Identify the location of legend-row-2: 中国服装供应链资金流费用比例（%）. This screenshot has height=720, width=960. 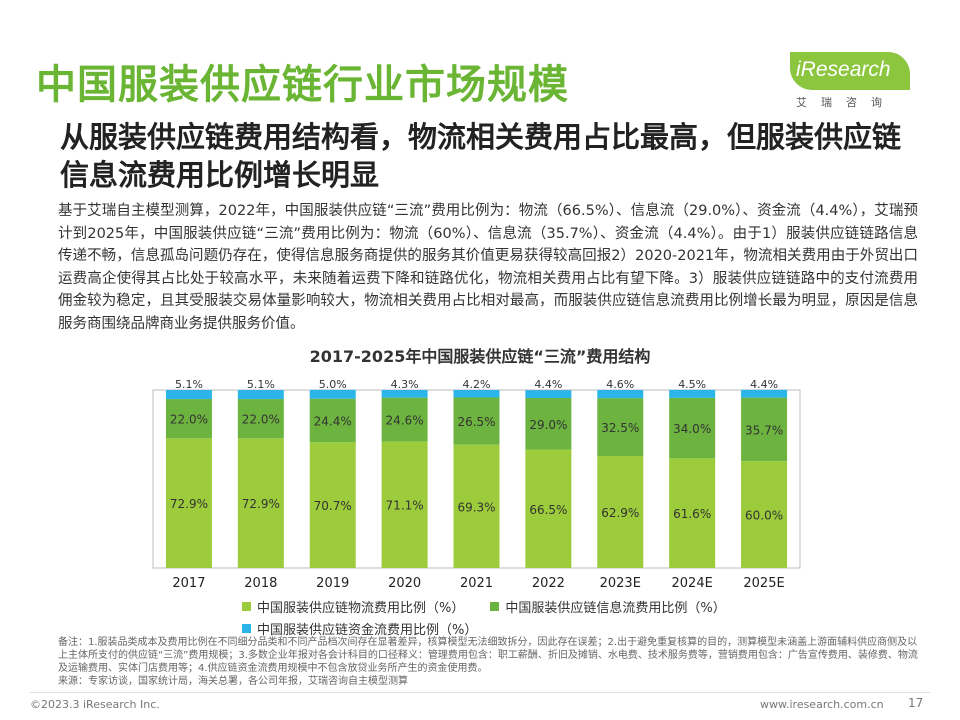
(497, 628).